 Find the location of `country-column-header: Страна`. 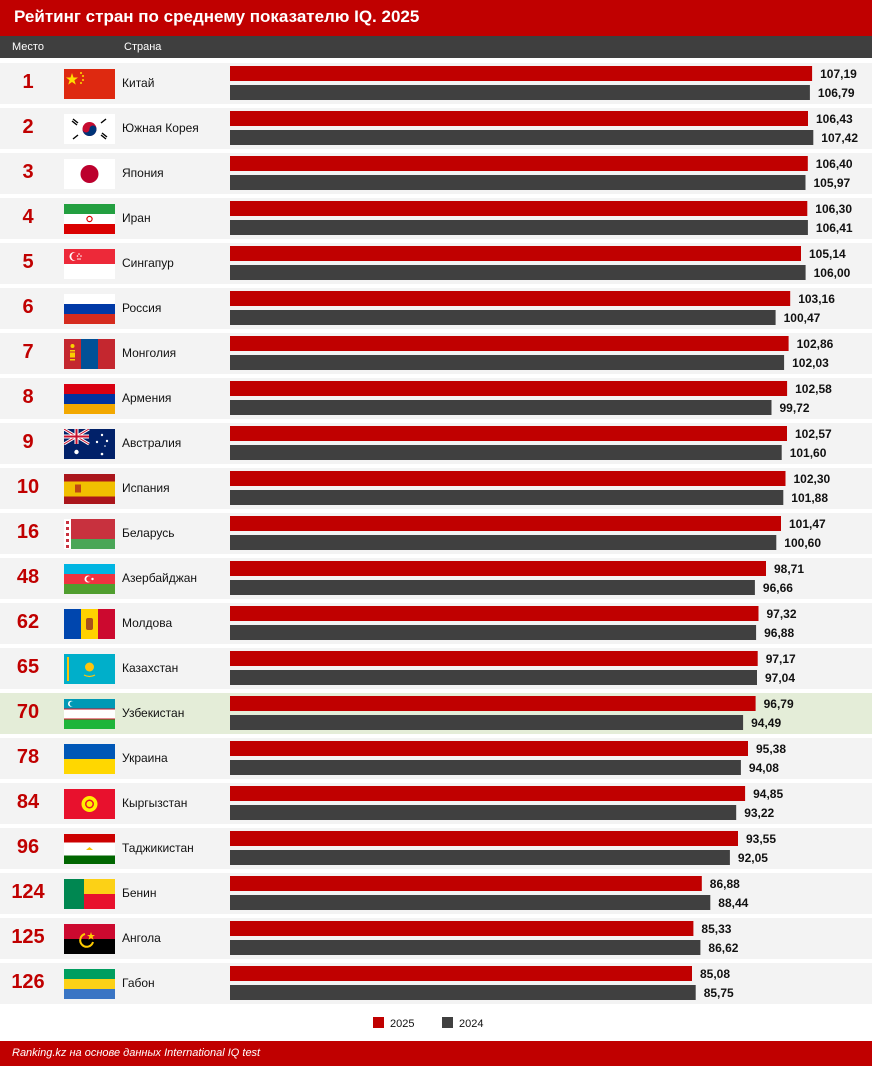

country-column-header: Страна is located at coordinates (143, 47).